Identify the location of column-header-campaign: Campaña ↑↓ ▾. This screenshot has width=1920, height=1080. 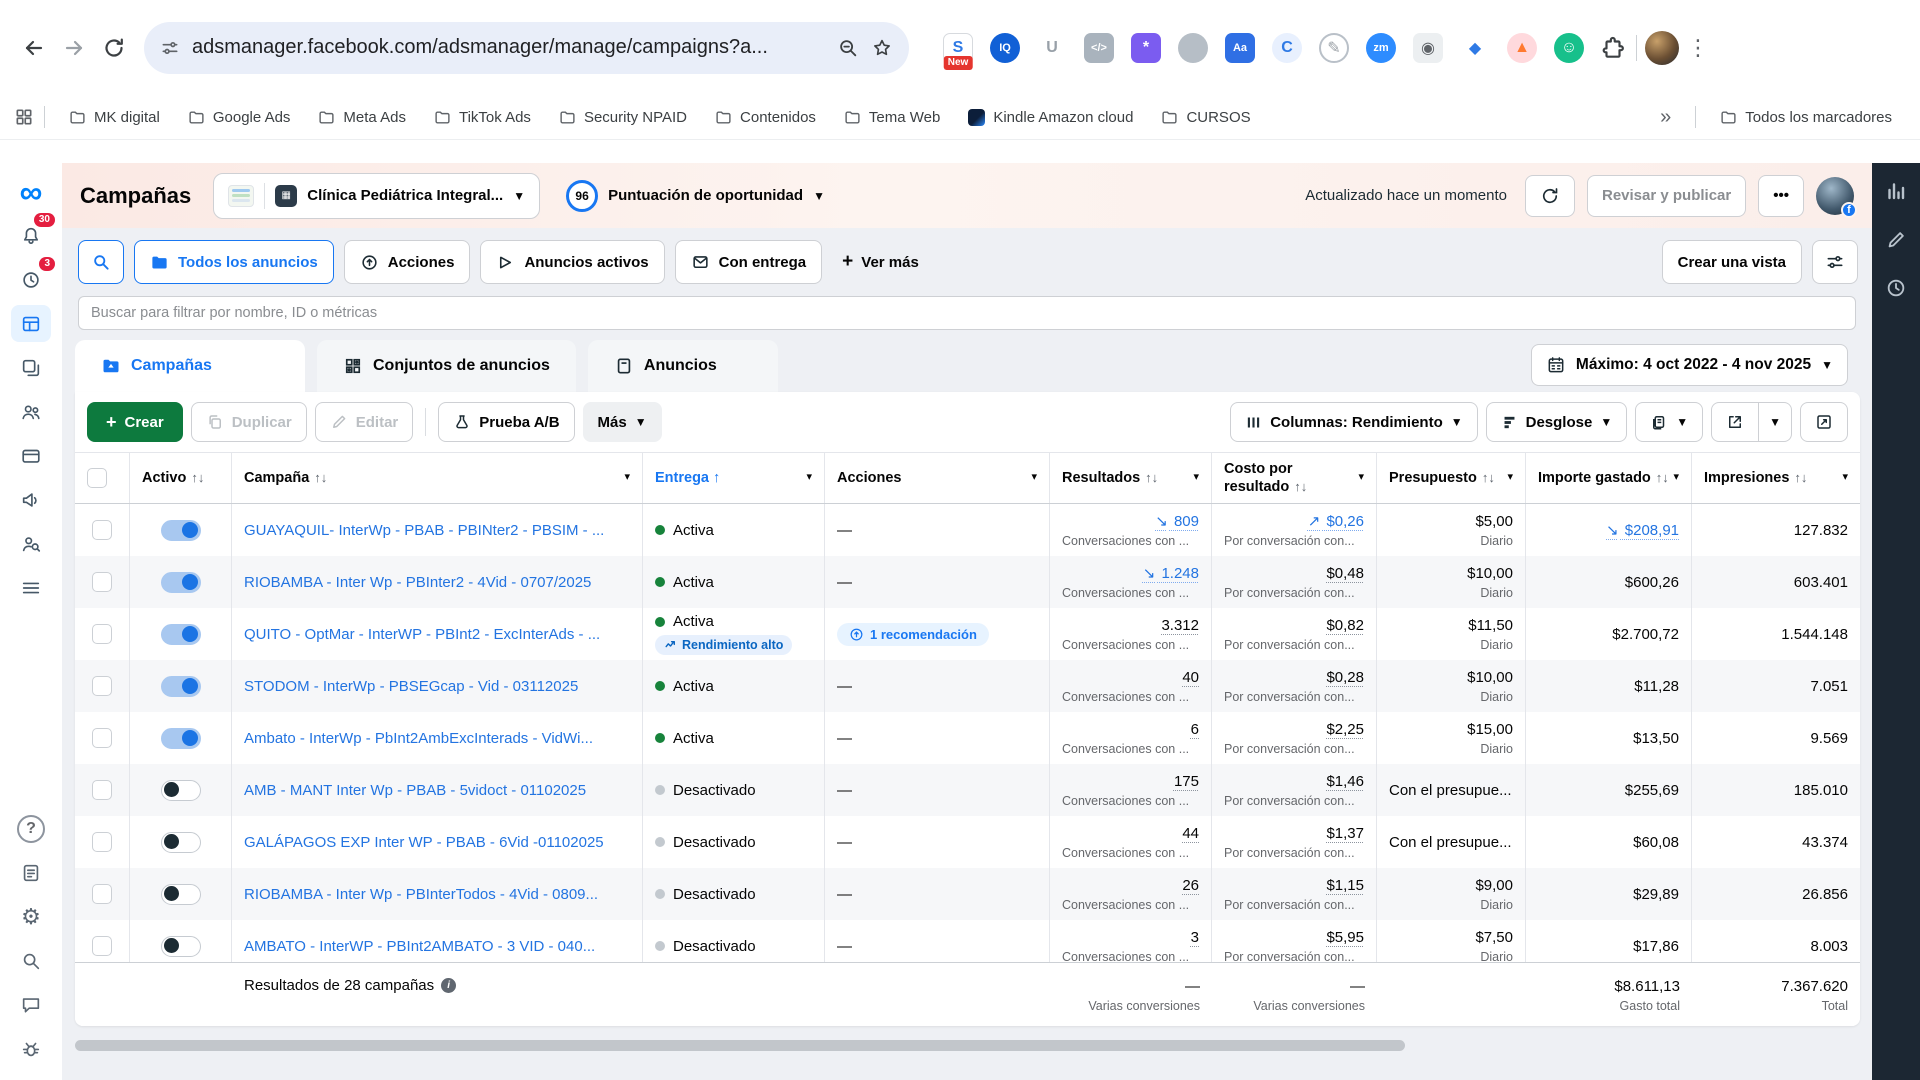
(437, 478).